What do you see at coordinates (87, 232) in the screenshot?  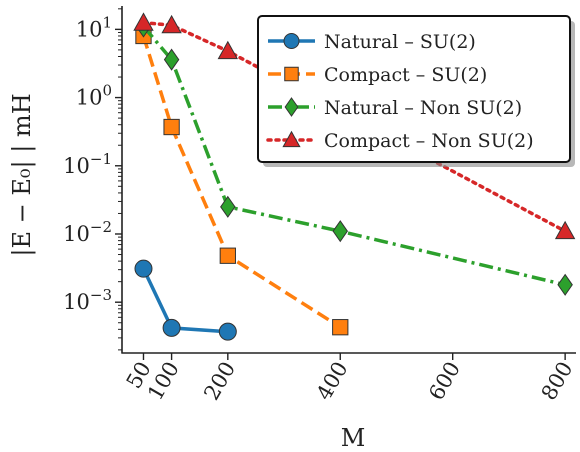 I see `y-tick-label: 10⁻²` at bounding box center [87, 232].